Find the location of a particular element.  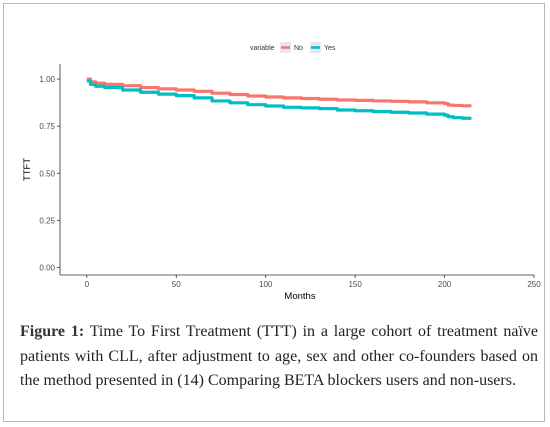

legend-label-no: No is located at coordinates (298, 48).